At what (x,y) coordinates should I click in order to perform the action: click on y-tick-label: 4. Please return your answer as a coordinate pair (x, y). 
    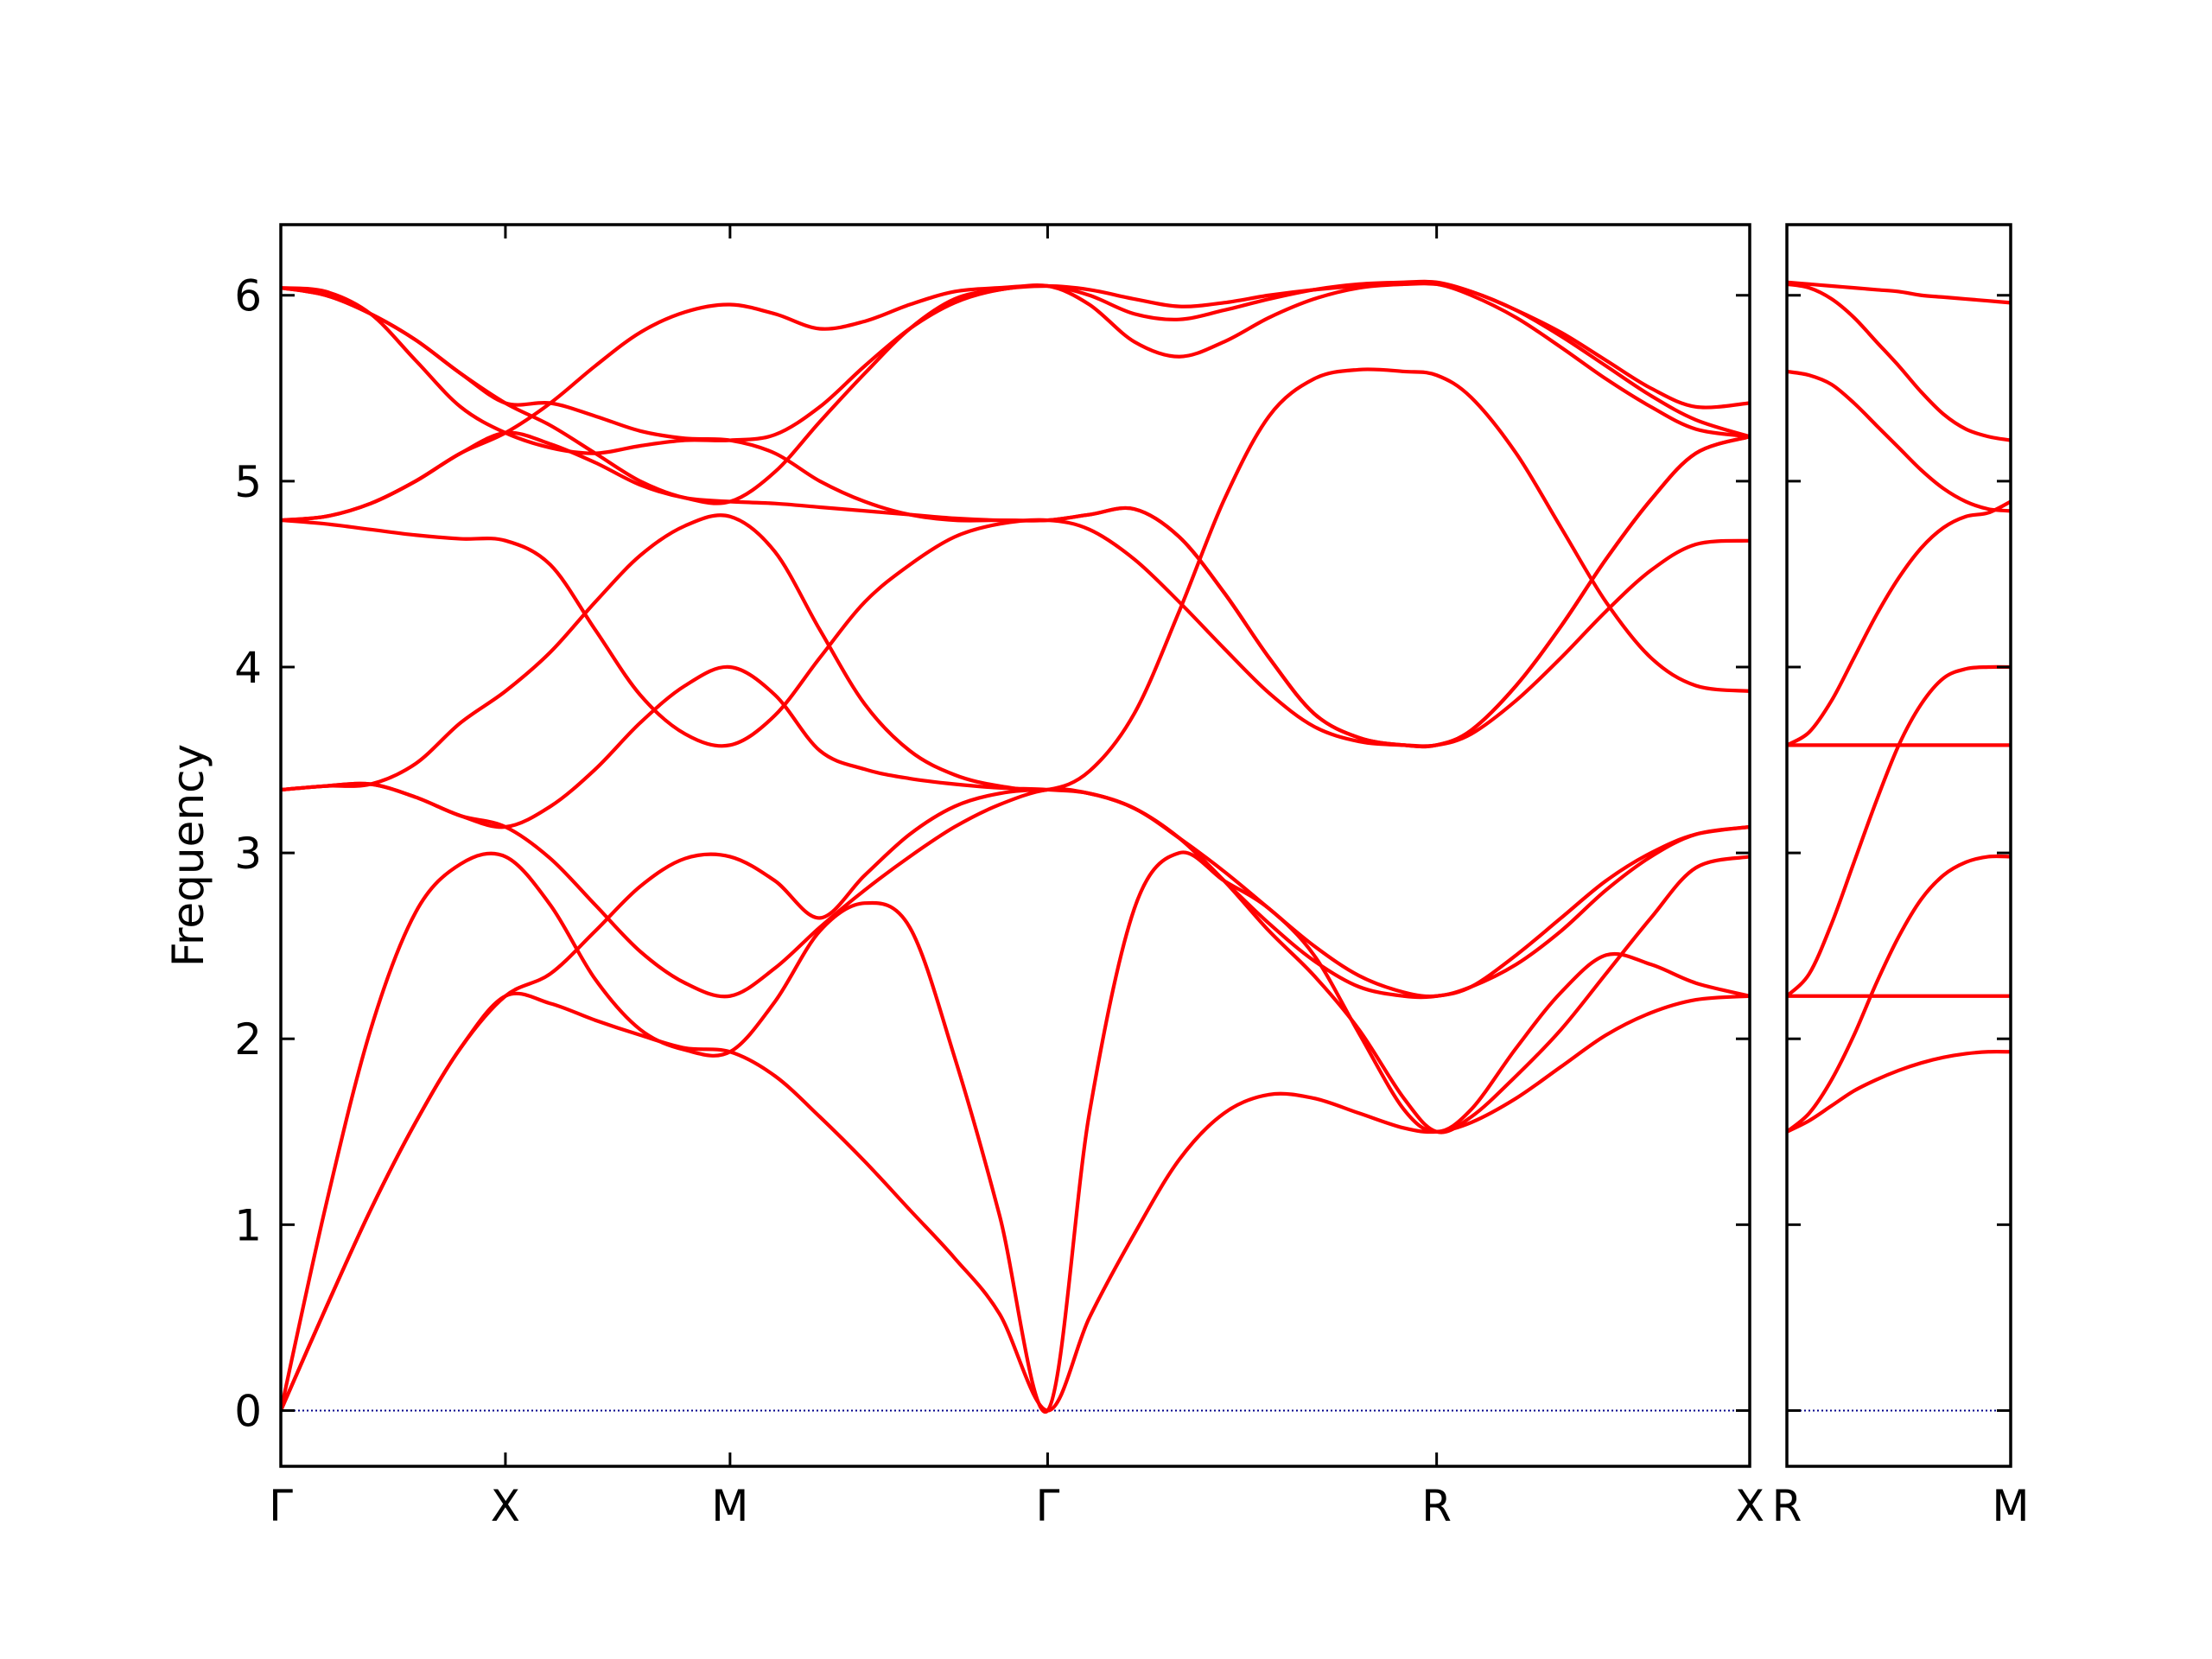
    Looking at the image, I should click on (248, 668).